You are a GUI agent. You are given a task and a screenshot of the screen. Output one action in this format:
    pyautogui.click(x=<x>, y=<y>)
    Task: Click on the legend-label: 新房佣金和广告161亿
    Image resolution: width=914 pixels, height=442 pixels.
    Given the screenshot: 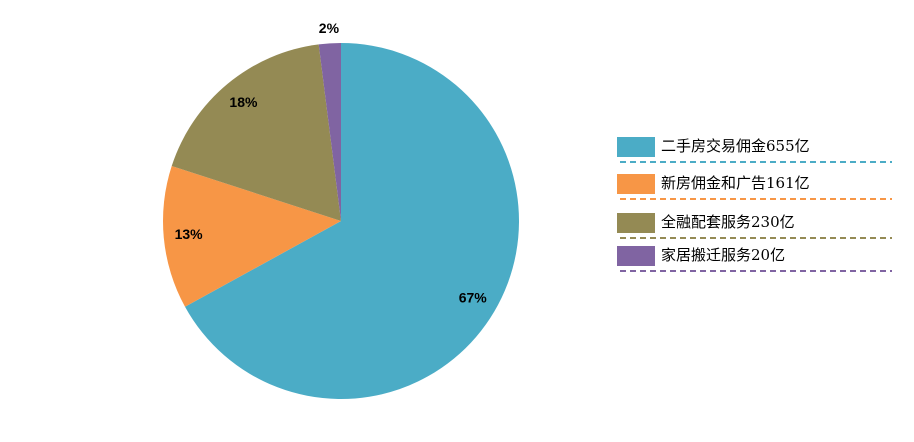 What is the action you would take?
    pyautogui.click(x=735, y=183)
    